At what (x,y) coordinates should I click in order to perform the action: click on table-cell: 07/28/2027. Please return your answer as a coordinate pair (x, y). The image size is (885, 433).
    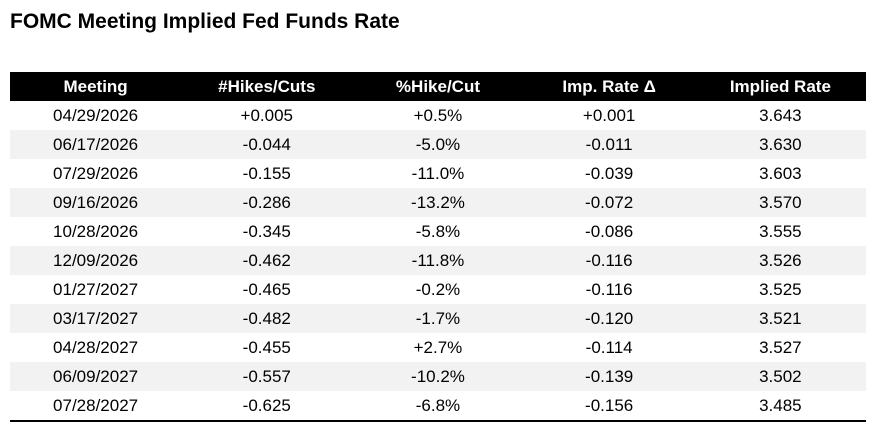
    Looking at the image, I should click on (96, 405).